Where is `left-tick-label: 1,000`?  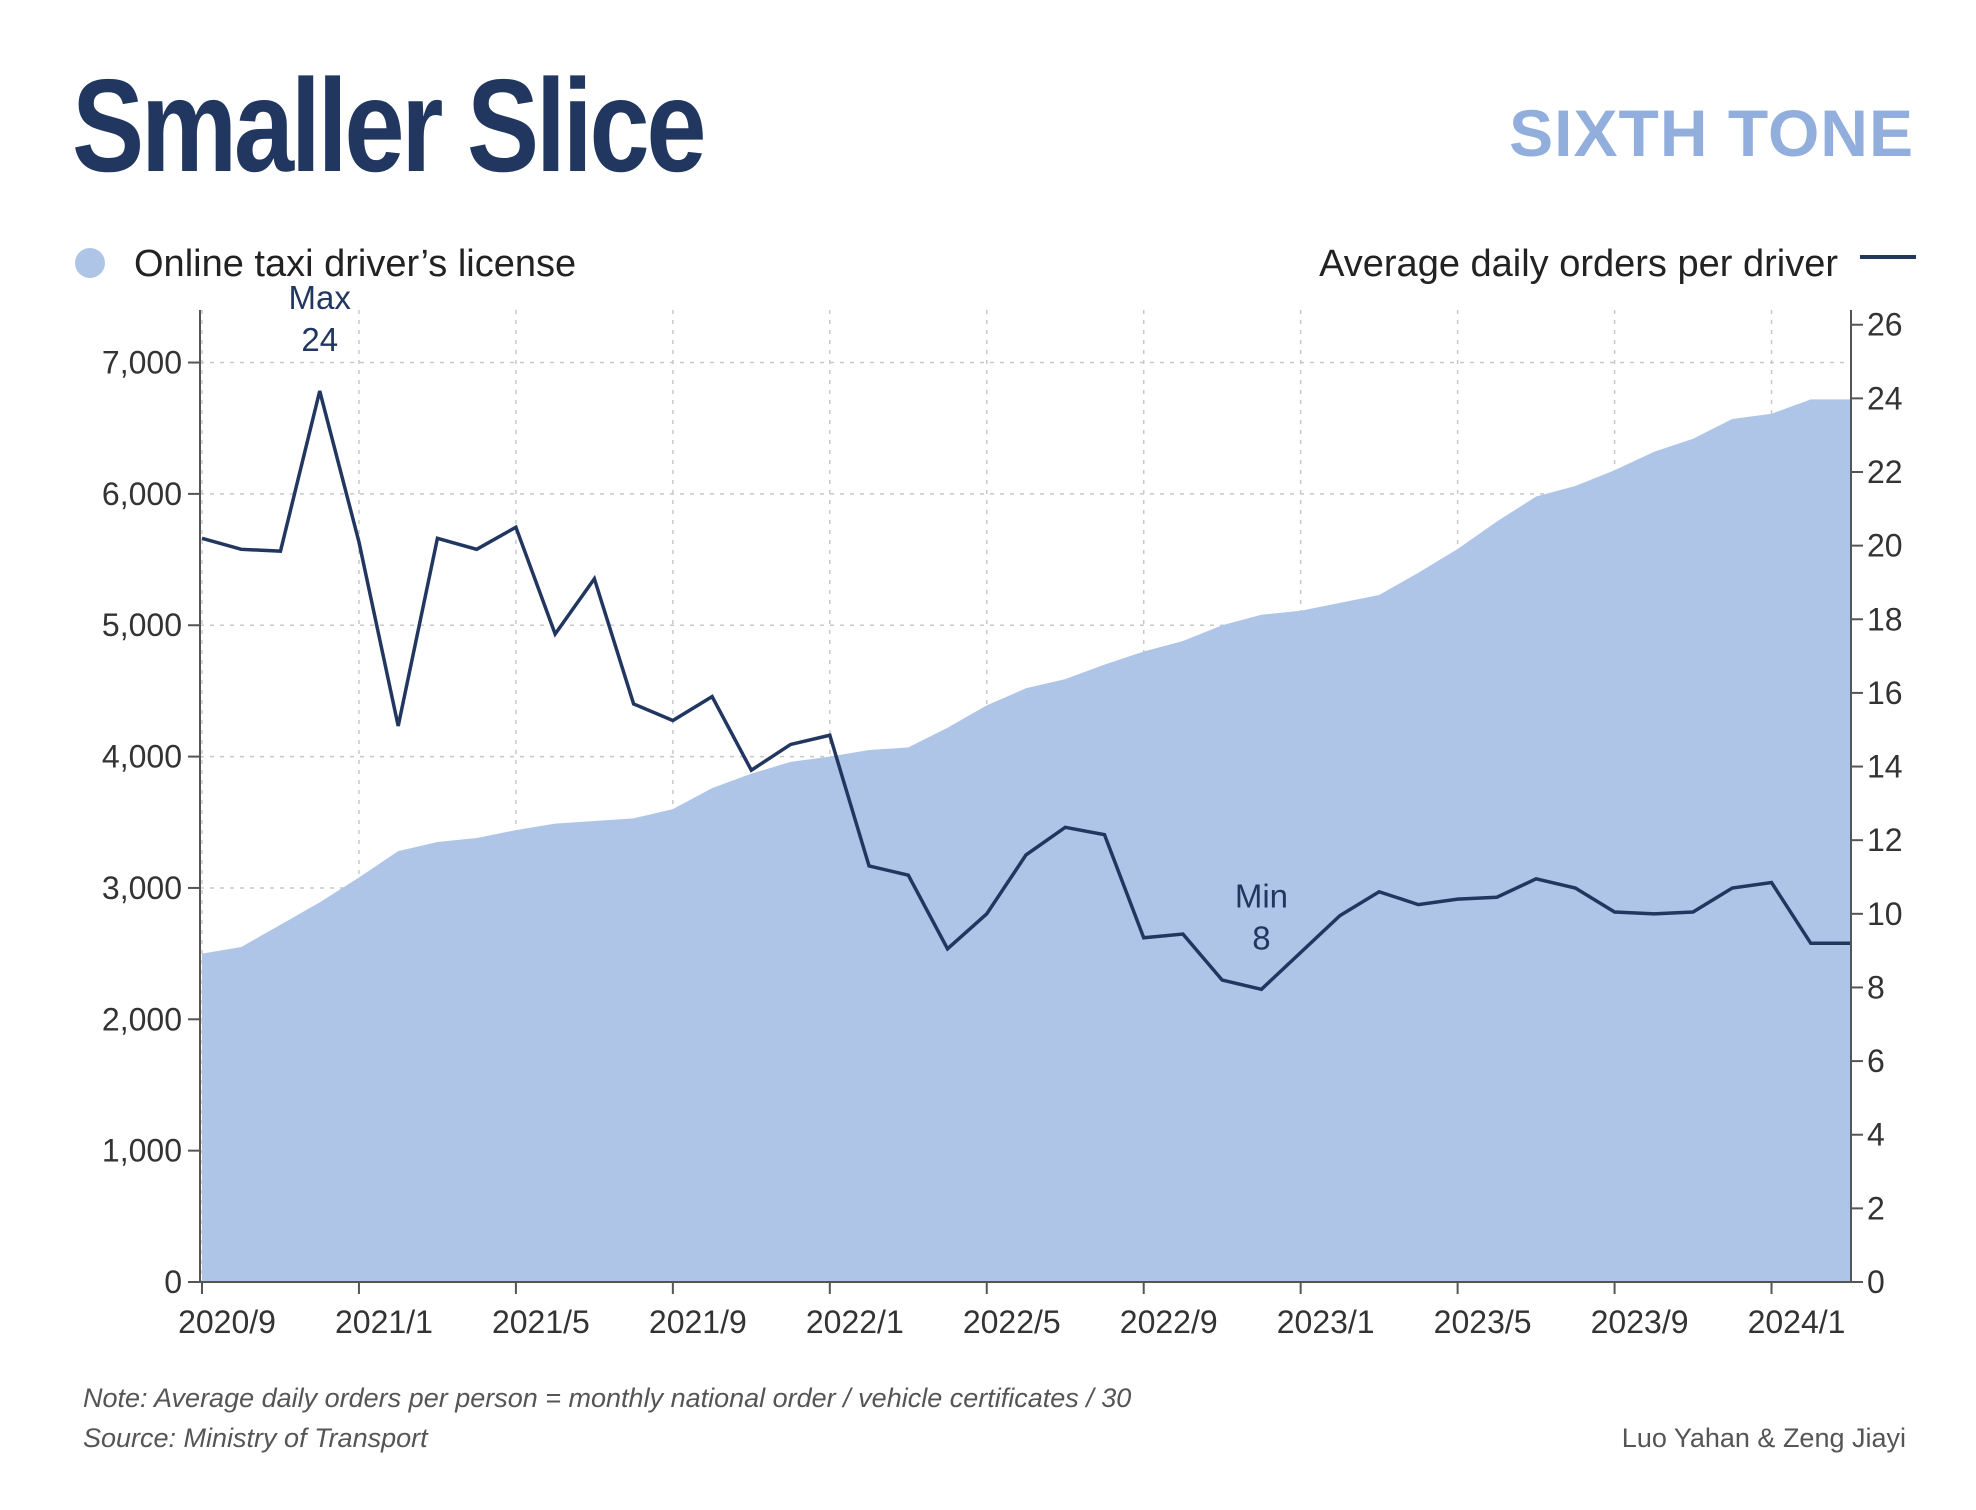
left-tick-label: 1,000 is located at coordinates (142, 1151).